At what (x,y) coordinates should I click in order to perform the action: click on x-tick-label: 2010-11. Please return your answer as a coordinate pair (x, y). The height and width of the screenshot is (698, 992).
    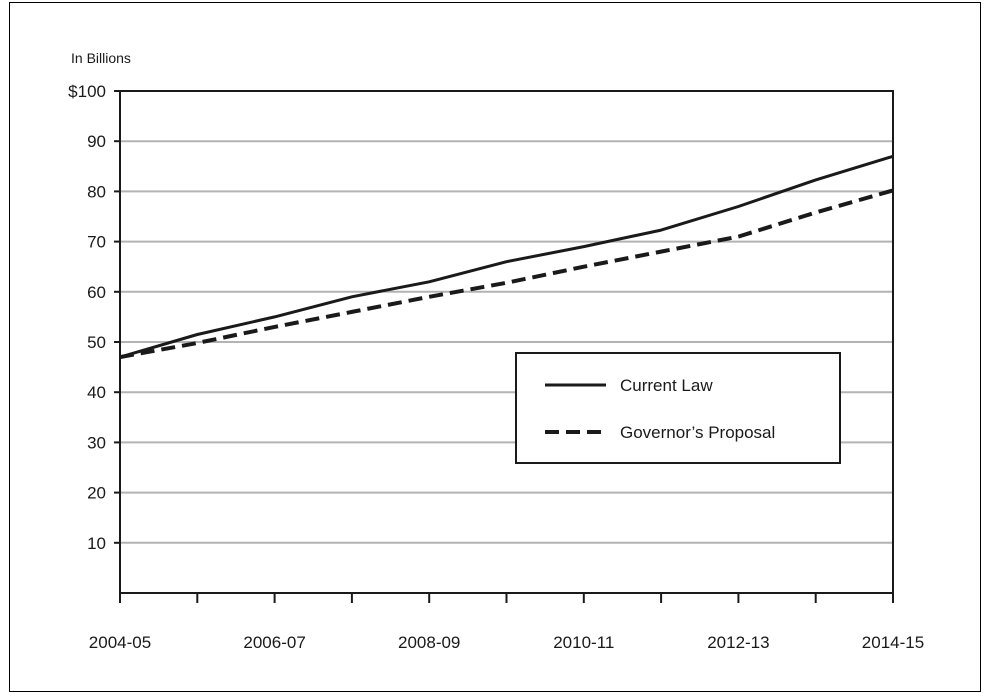
    Looking at the image, I should click on (583, 642).